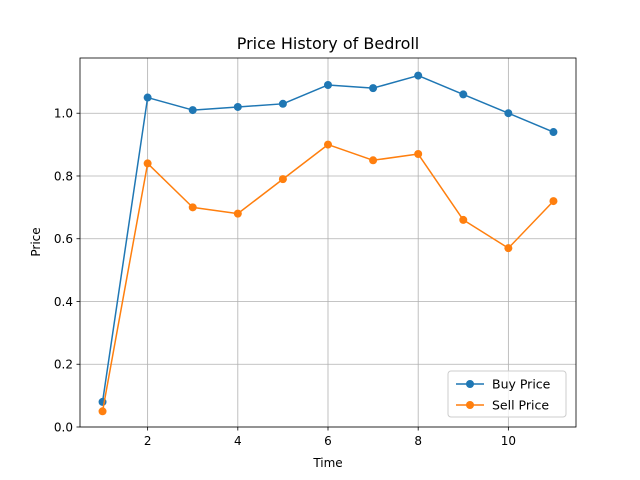 The height and width of the screenshot is (480, 640). I want to click on x-tick-label: 10, so click(508, 441).